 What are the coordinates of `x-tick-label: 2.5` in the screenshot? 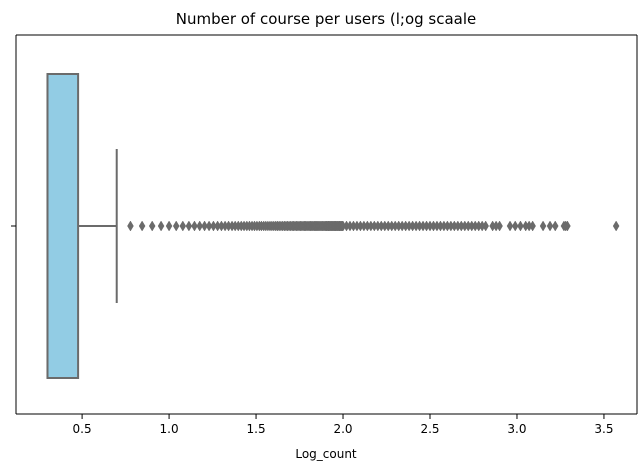 It's located at (429, 429).